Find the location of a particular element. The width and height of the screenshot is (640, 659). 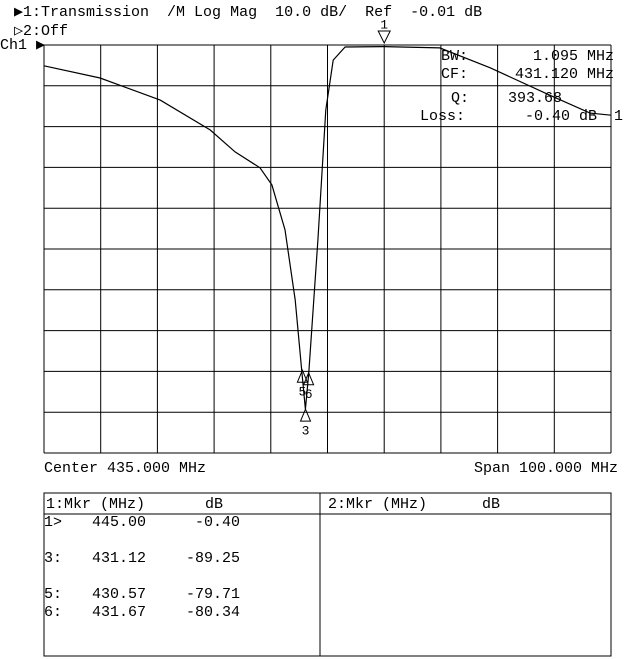

channel-tag: Ch1 ▶ is located at coordinates (22, 45).